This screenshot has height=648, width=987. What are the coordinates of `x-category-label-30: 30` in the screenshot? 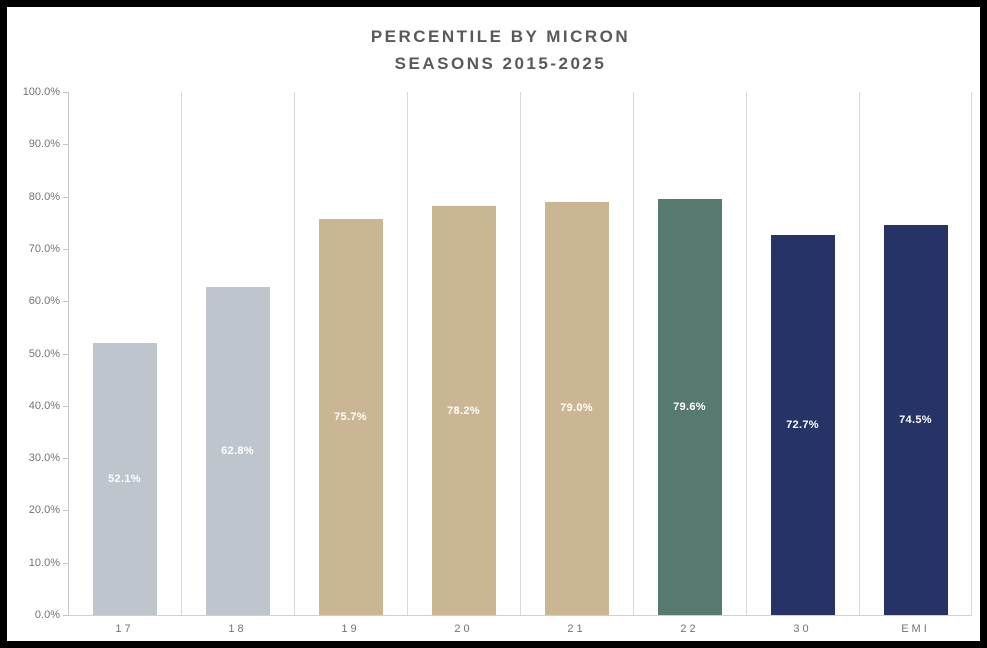 It's located at (802, 629).